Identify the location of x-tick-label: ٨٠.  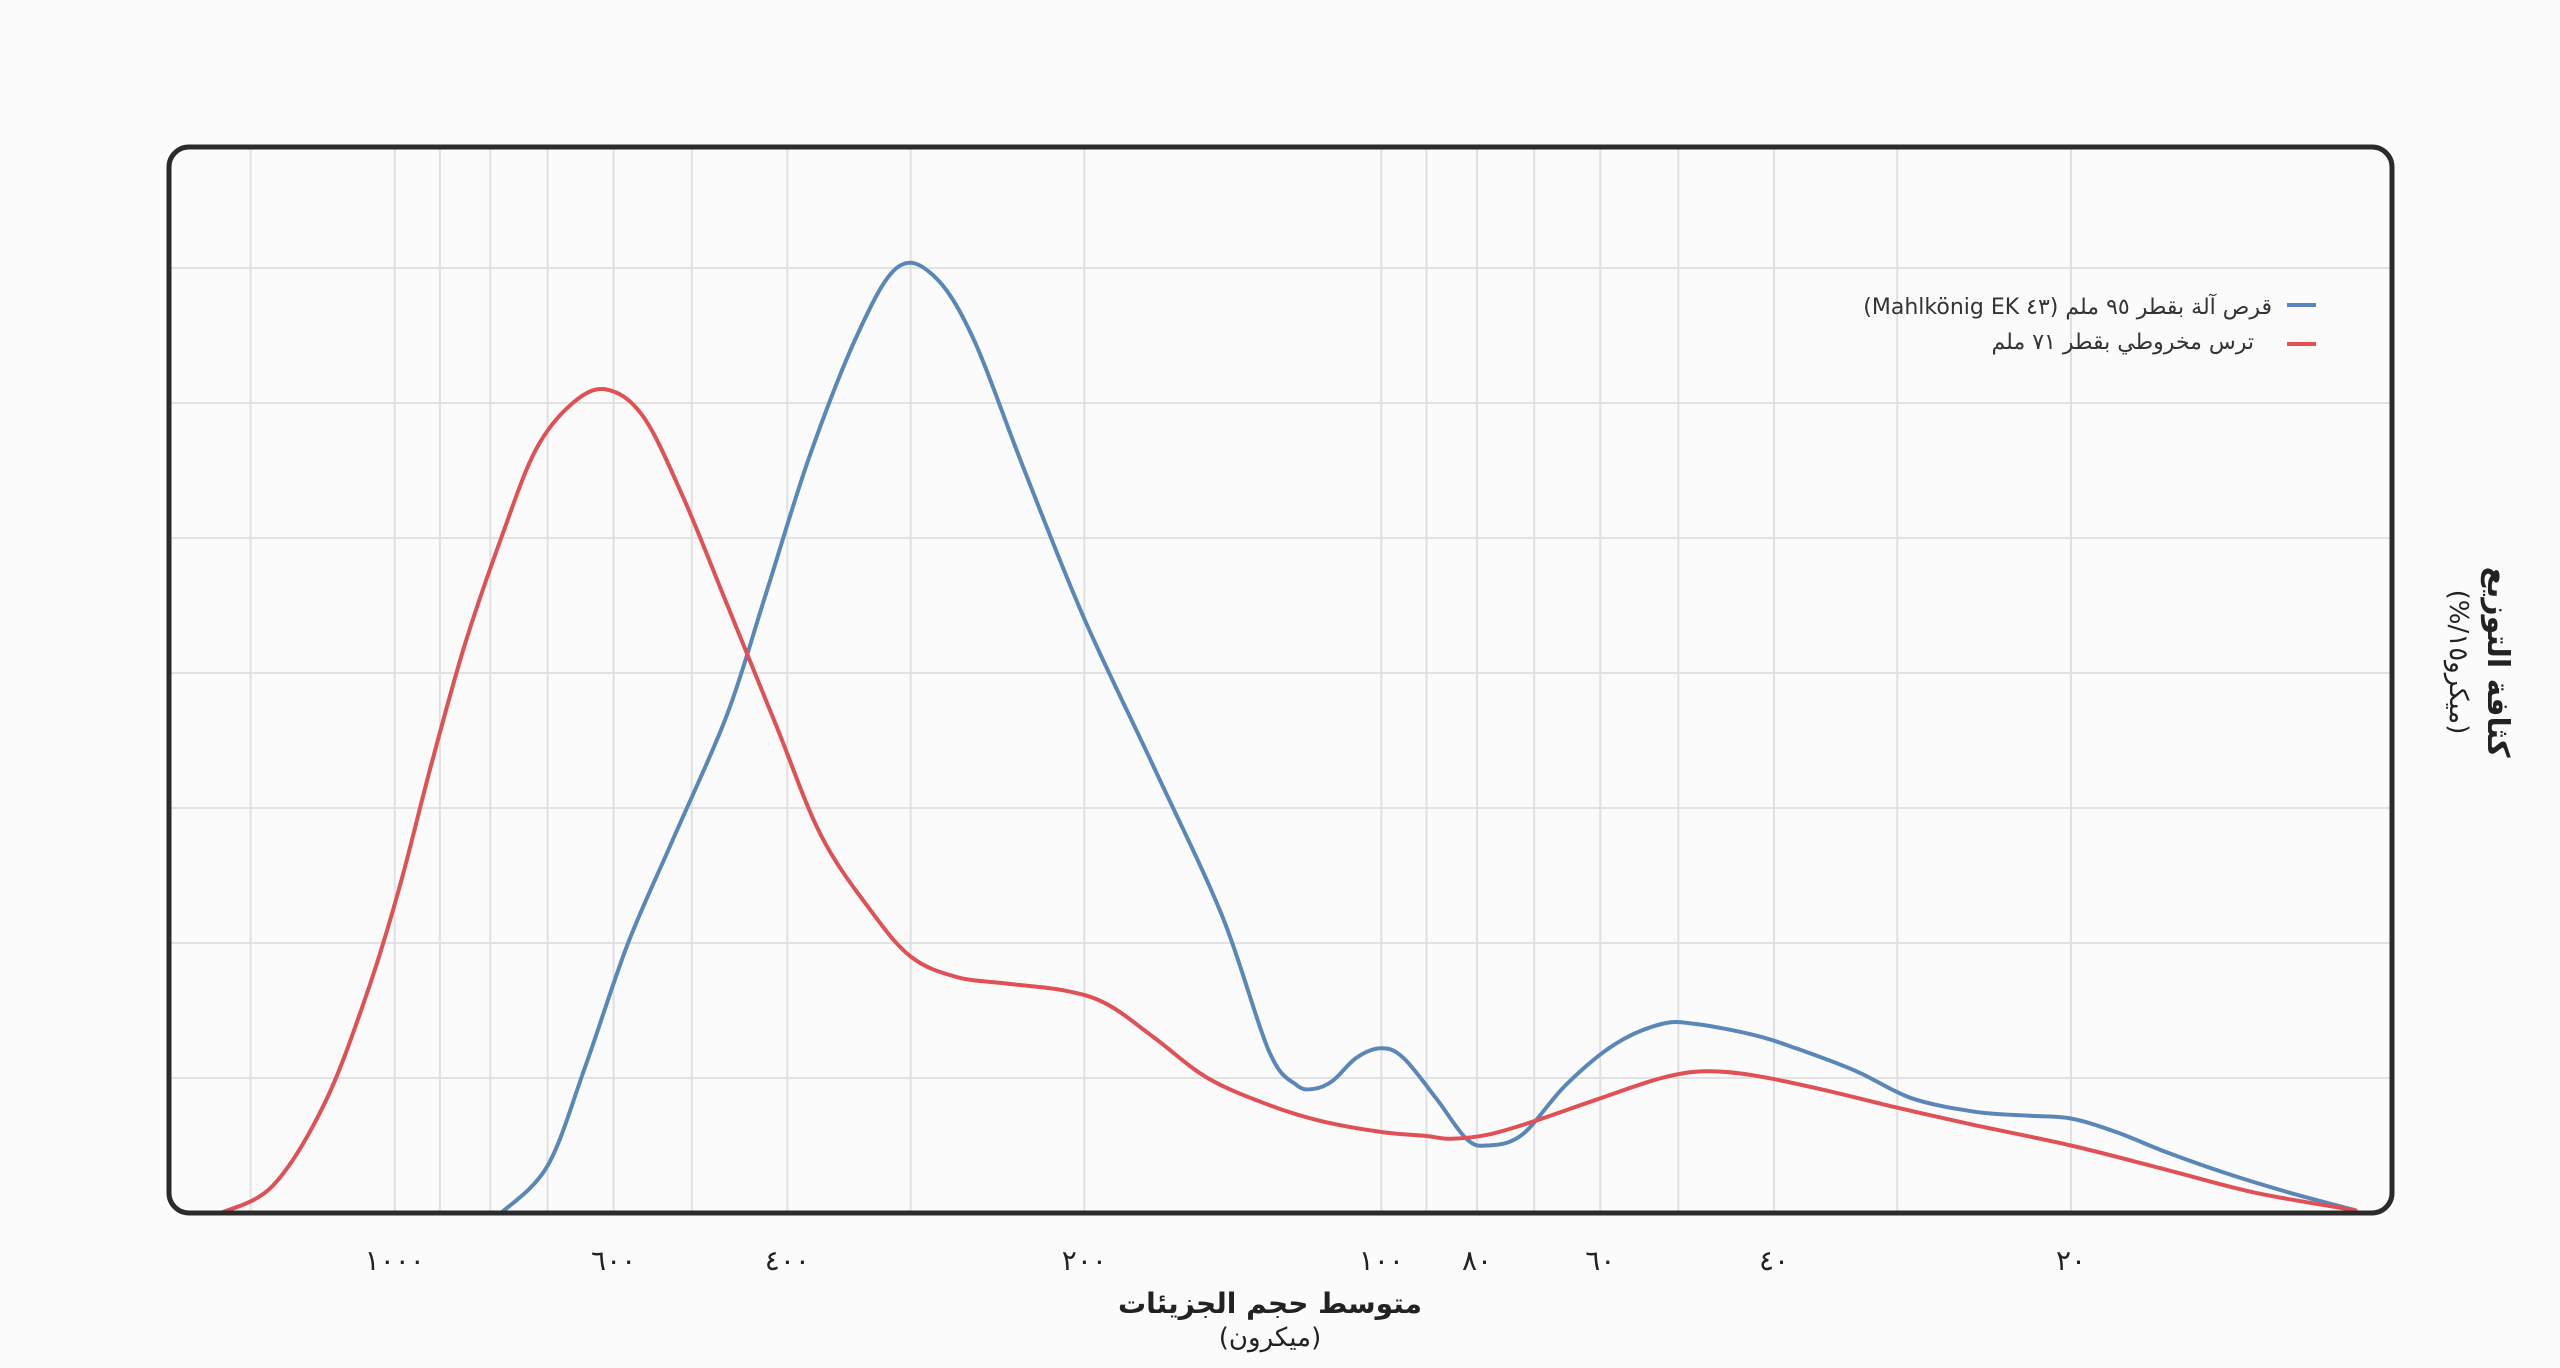
(1477, 1260).